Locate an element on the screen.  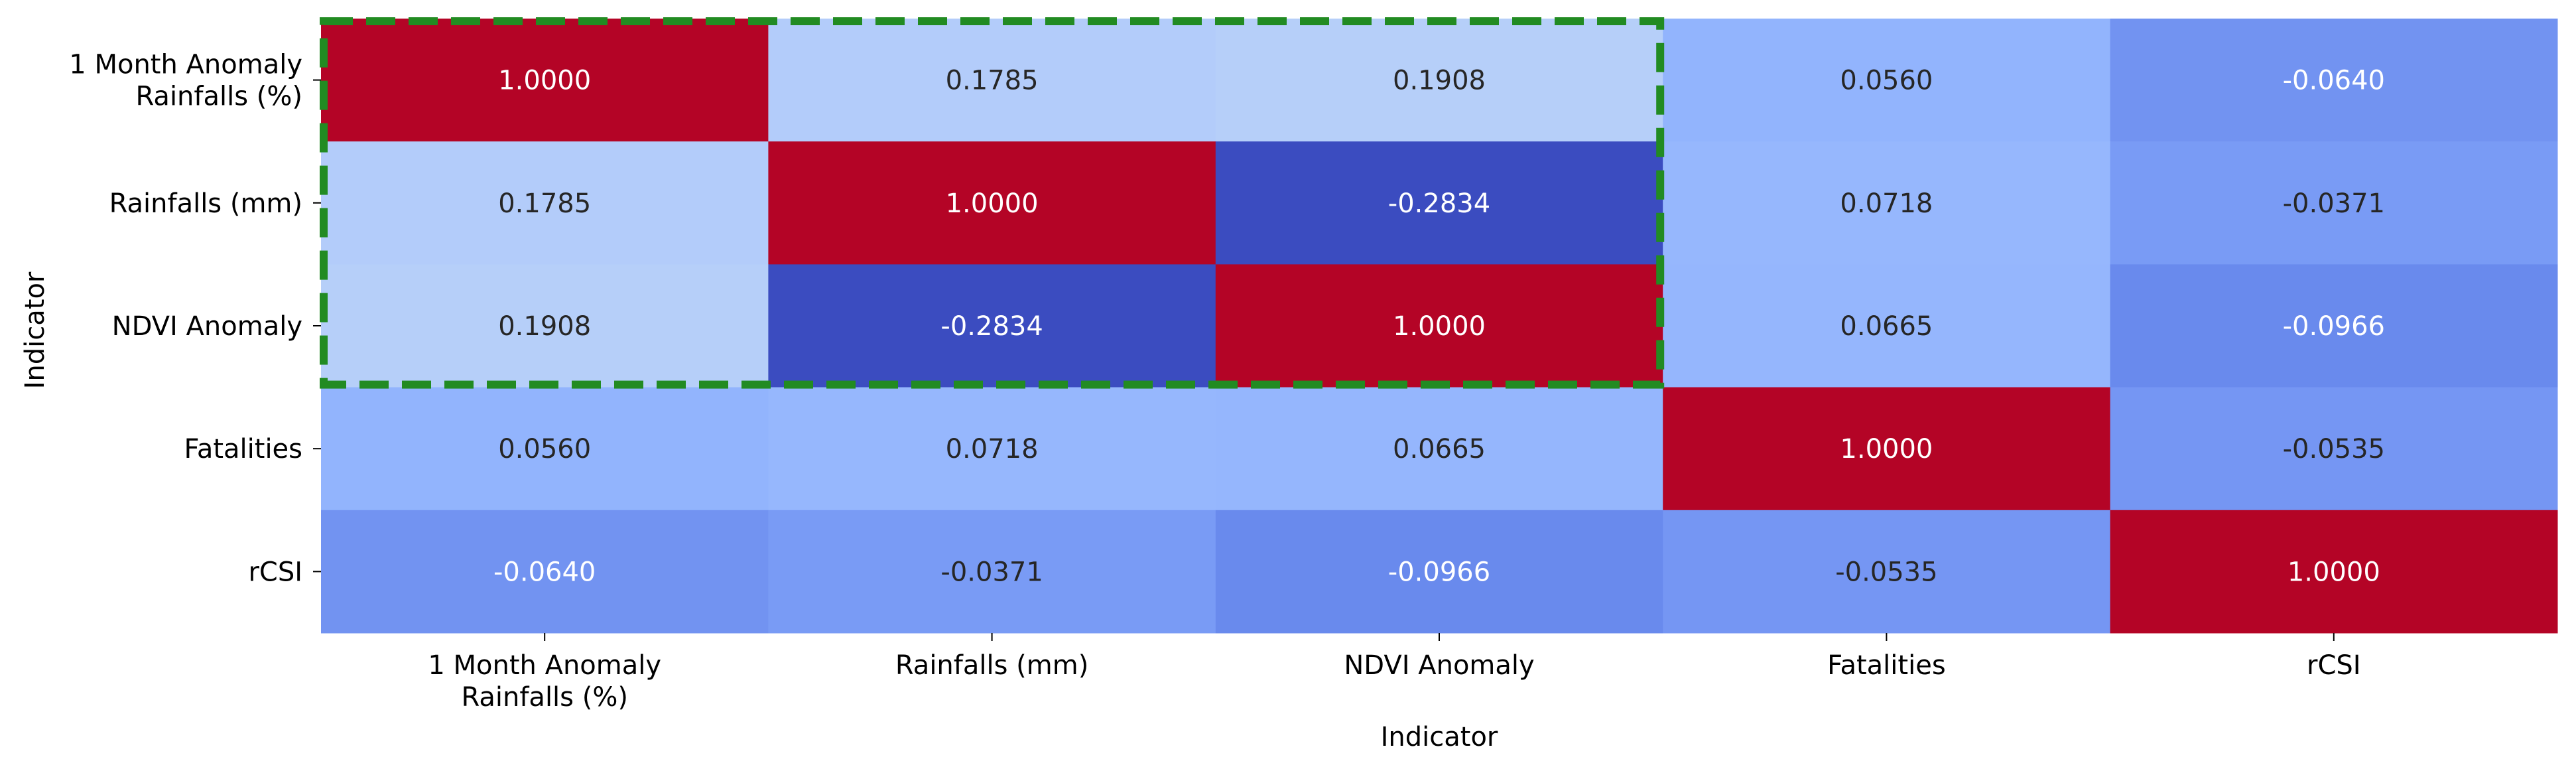
cell-label-r2-c2: 1.0000 is located at coordinates (1439, 326).